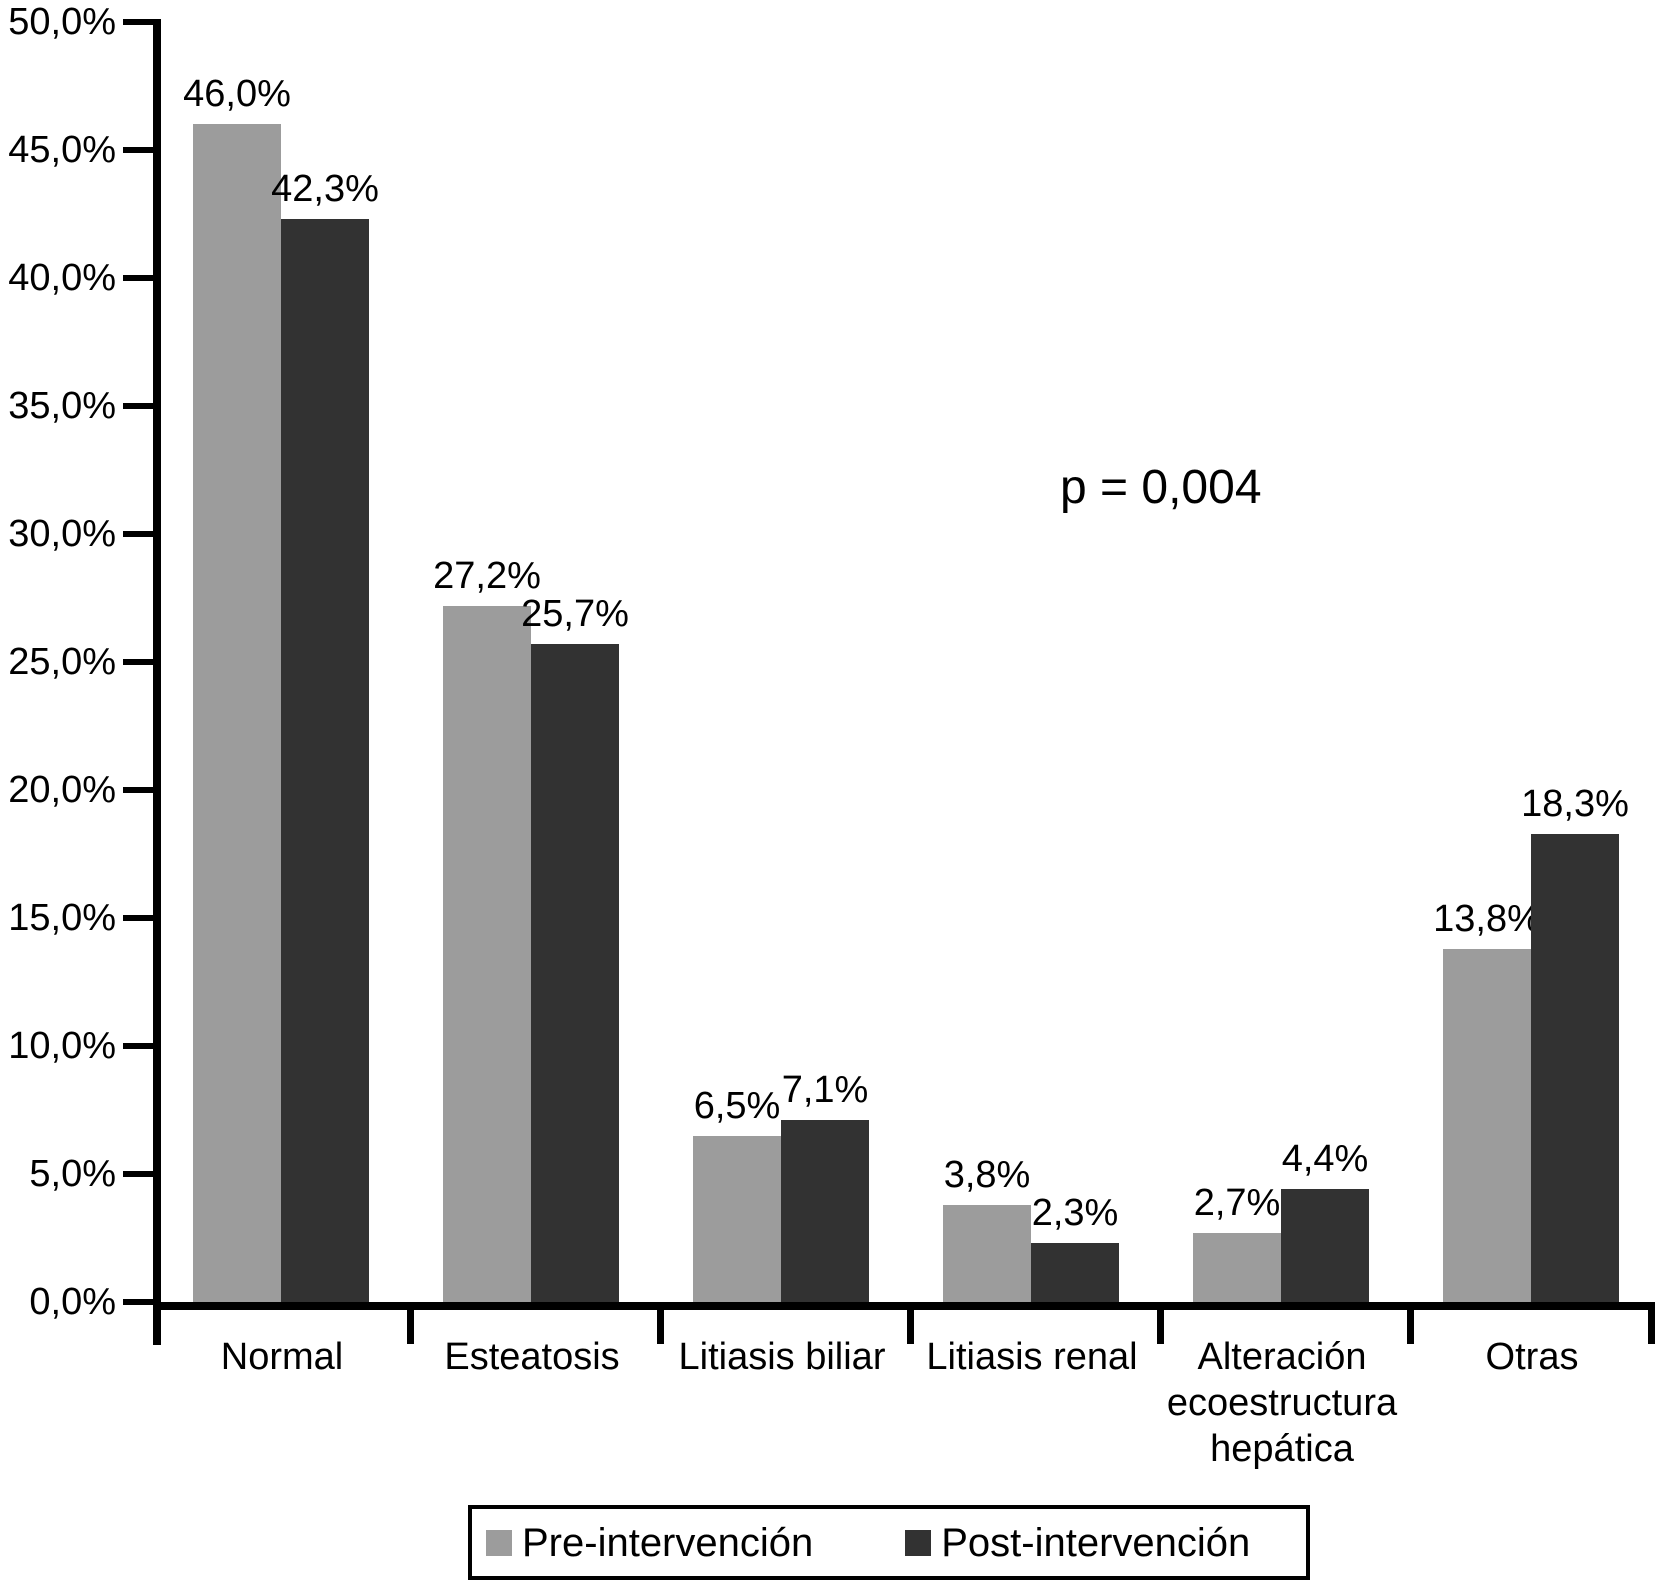 The width and height of the screenshot is (1657, 1586). I want to click on legend-swatch-pre-intervencion-icon, so click(499, 1542).